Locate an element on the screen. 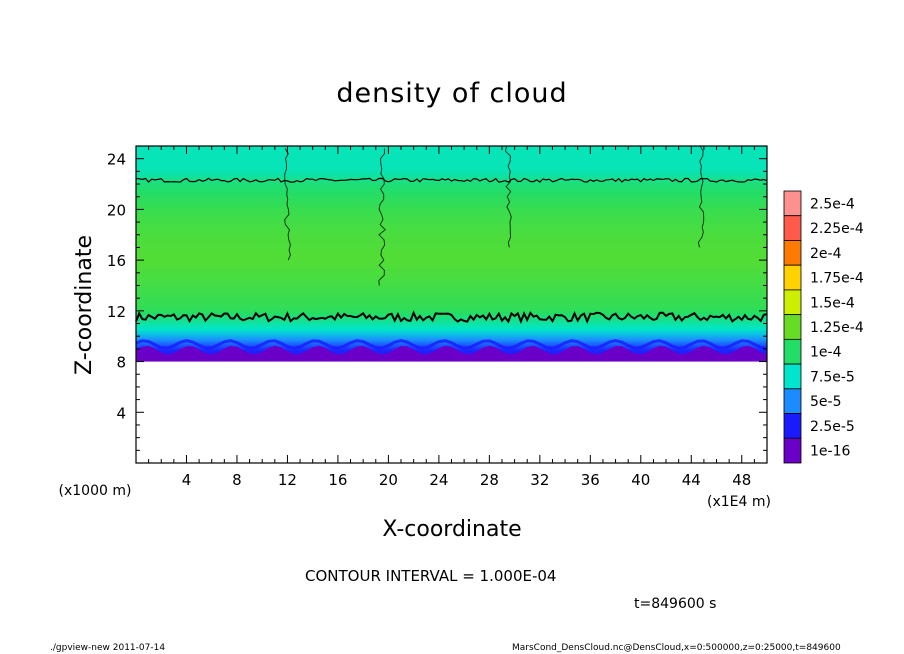  x-tick-label: 12 is located at coordinates (287, 480).